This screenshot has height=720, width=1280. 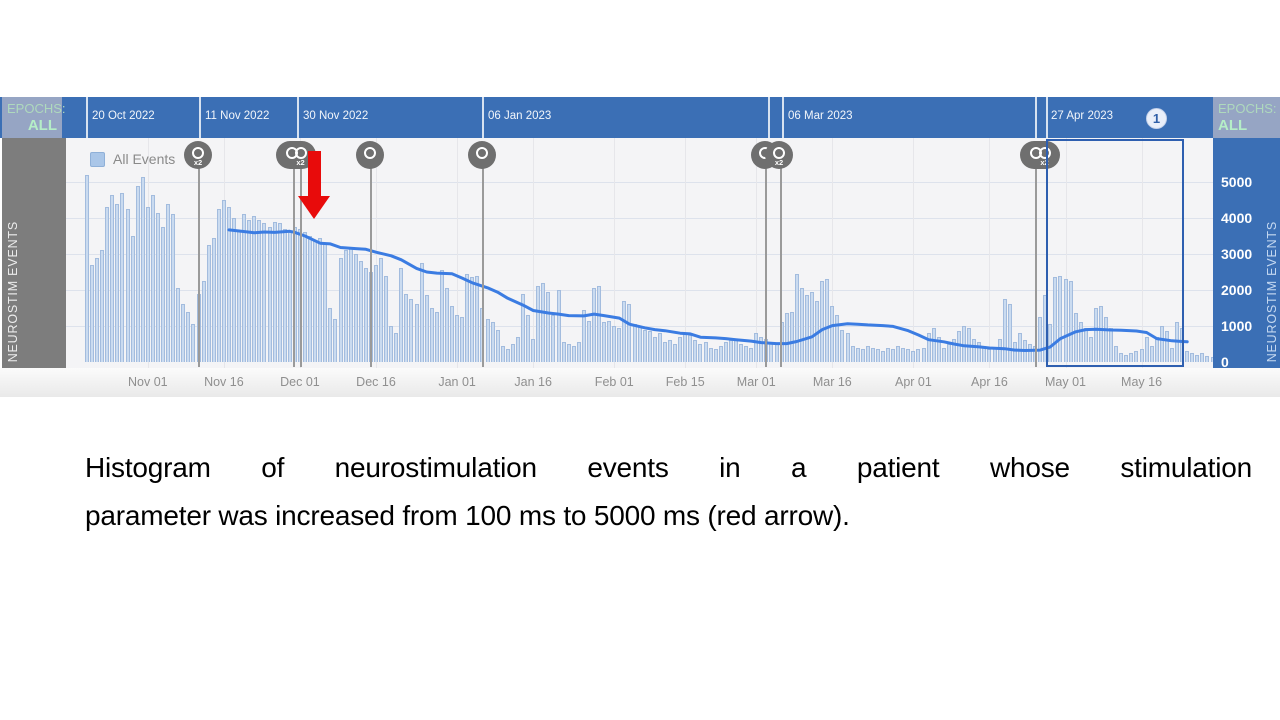 I want to click on epoch-selection-box, so click(x=1115, y=253).